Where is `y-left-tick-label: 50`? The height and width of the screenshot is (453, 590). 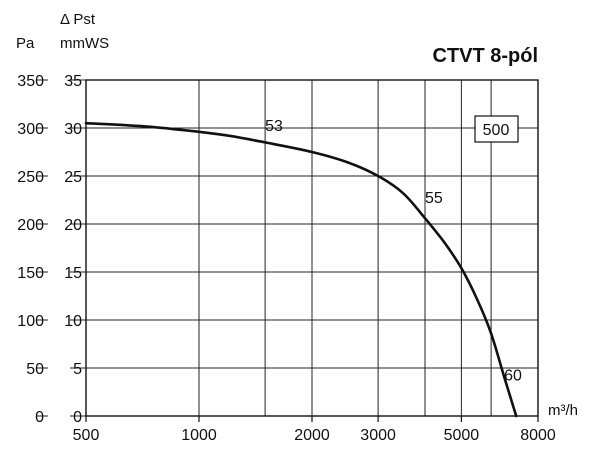 y-left-tick-label: 50 is located at coordinates (35, 369).